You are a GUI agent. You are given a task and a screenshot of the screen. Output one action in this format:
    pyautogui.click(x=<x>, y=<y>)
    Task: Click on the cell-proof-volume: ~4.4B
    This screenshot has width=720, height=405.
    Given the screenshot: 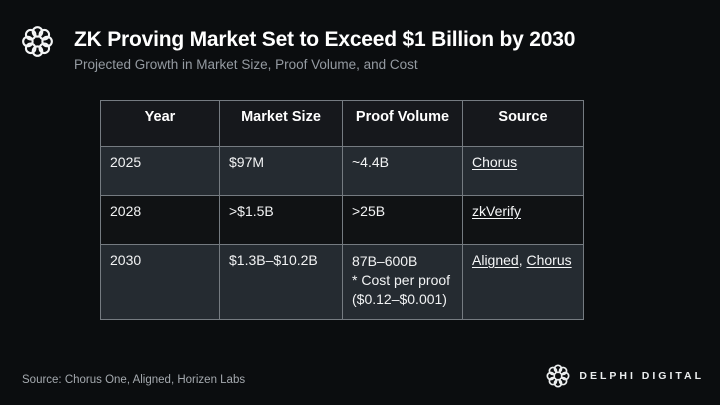 What is the action you would take?
    pyautogui.click(x=402, y=171)
    